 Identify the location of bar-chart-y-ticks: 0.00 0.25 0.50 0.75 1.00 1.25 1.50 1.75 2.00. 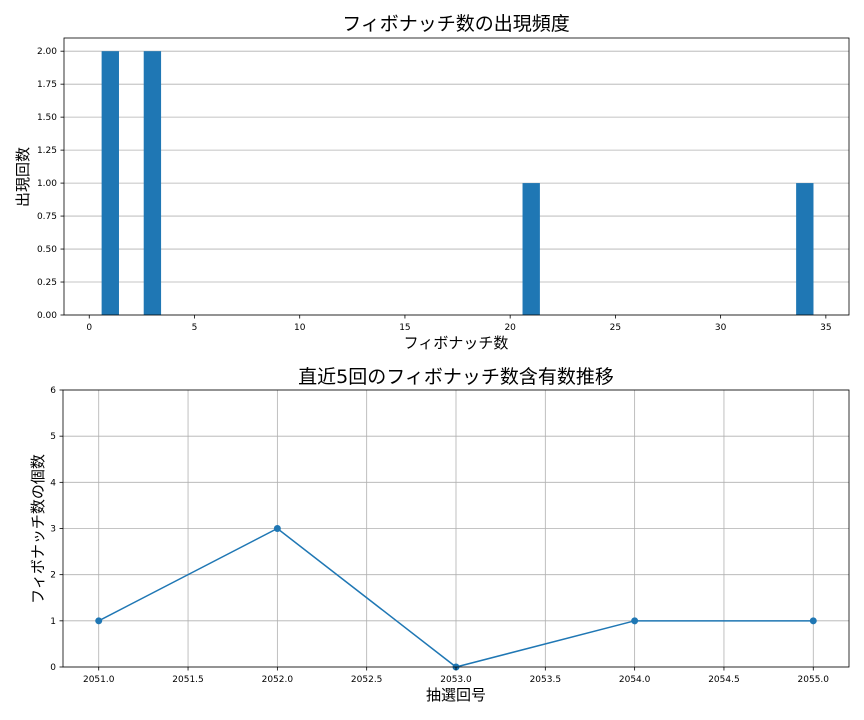
(50, 184).